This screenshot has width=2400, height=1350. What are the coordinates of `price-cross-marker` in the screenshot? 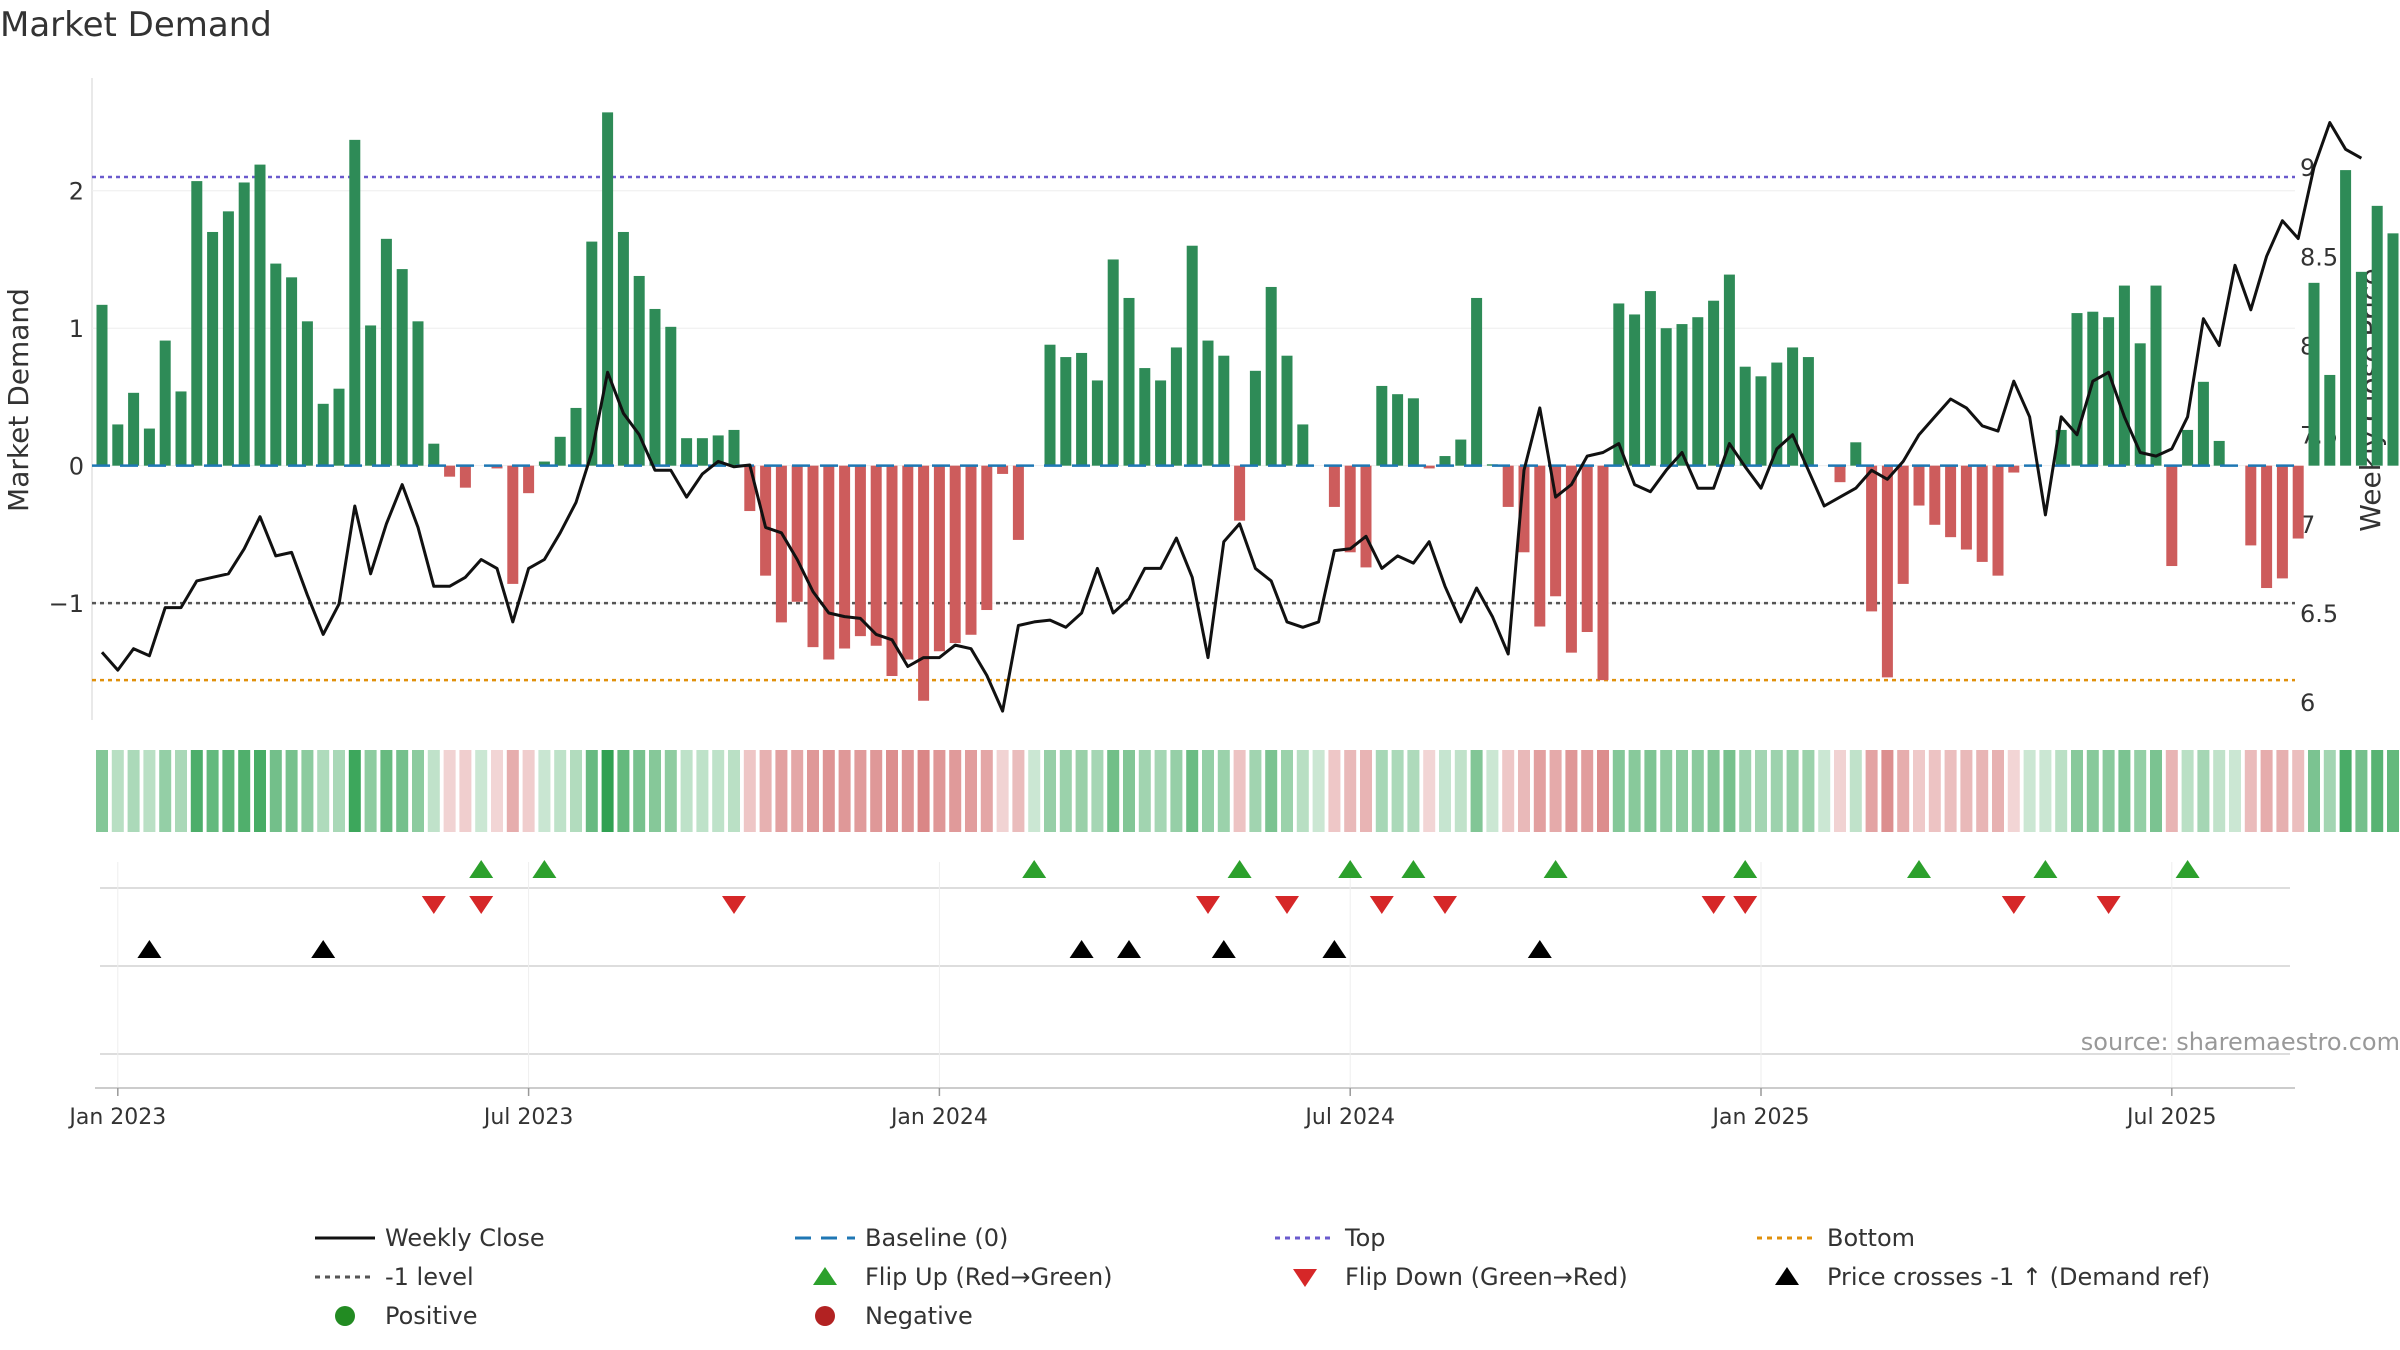 It's located at (1223, 949).